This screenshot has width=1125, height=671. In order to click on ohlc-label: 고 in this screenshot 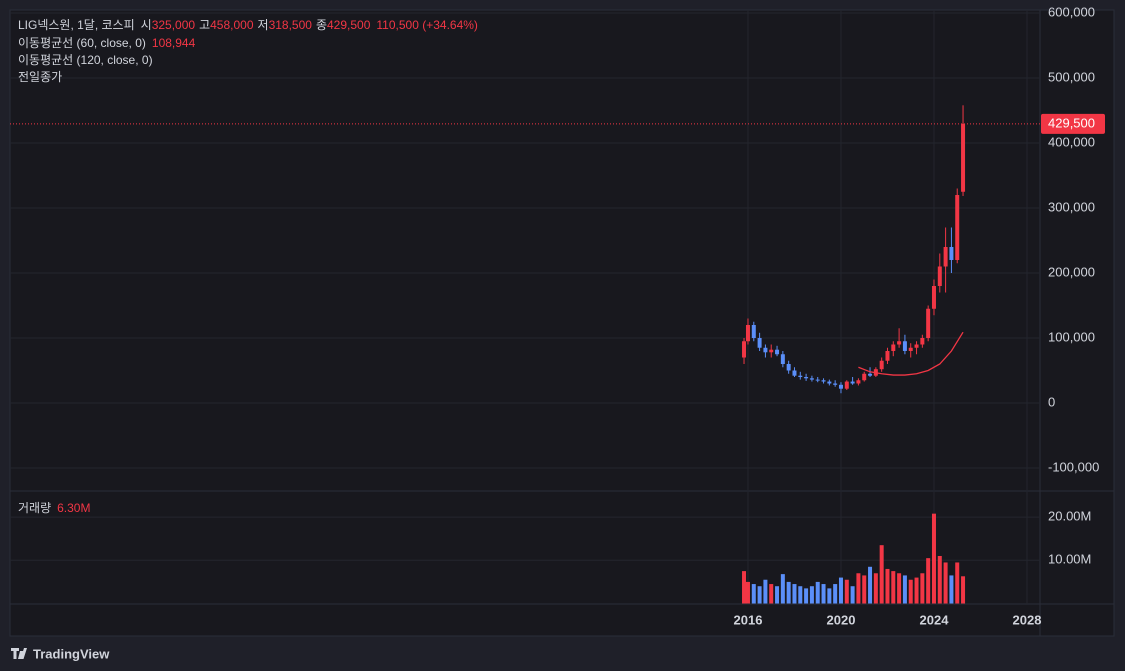, I will do `click(204, 25)`.